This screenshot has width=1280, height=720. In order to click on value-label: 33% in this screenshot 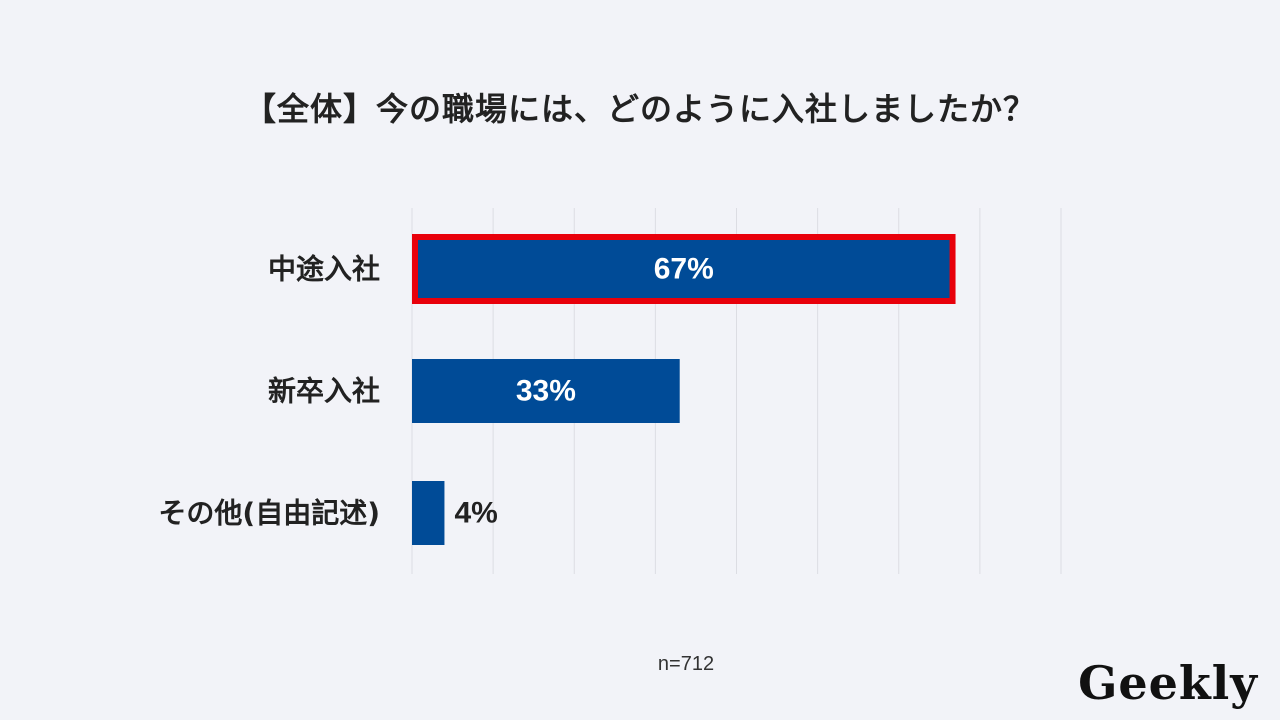, I will do `click(546, 391)`.